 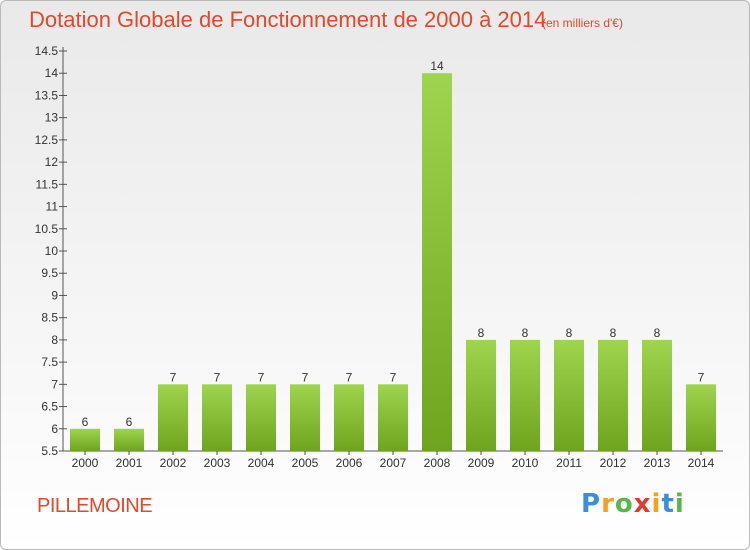 I want to click on data-label-2009: 8, so click(x=481, y=333).